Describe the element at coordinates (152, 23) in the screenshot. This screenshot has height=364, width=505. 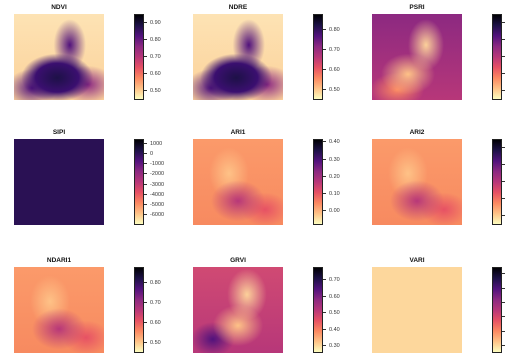
I see `colorbar-tick-label: 0.90` at that location.